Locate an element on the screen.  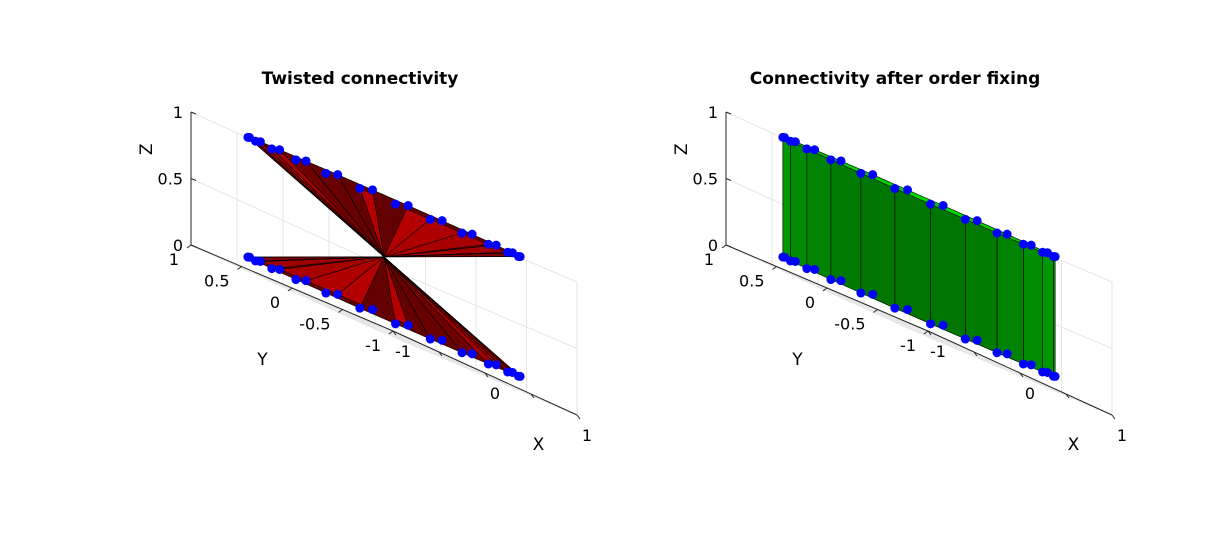
chart-title: Twisted connectivity is located at coordinates (360, 79).